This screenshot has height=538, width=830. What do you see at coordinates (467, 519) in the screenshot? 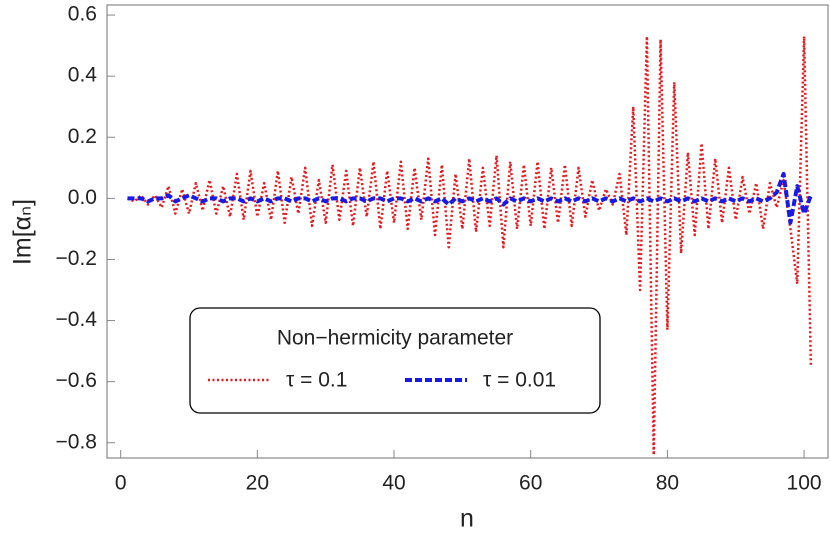
I see `x-axis-label: n` at bounding box center [467, 519].